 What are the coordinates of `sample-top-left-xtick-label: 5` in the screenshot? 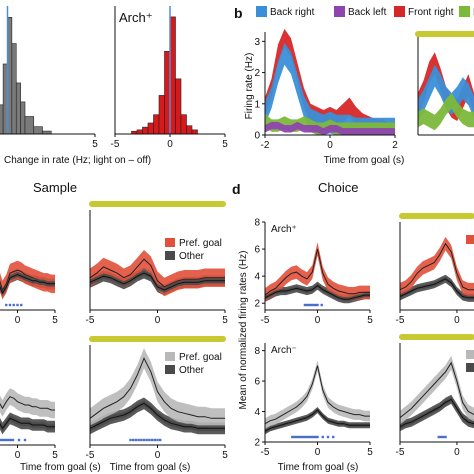 It's located at (55, 320).